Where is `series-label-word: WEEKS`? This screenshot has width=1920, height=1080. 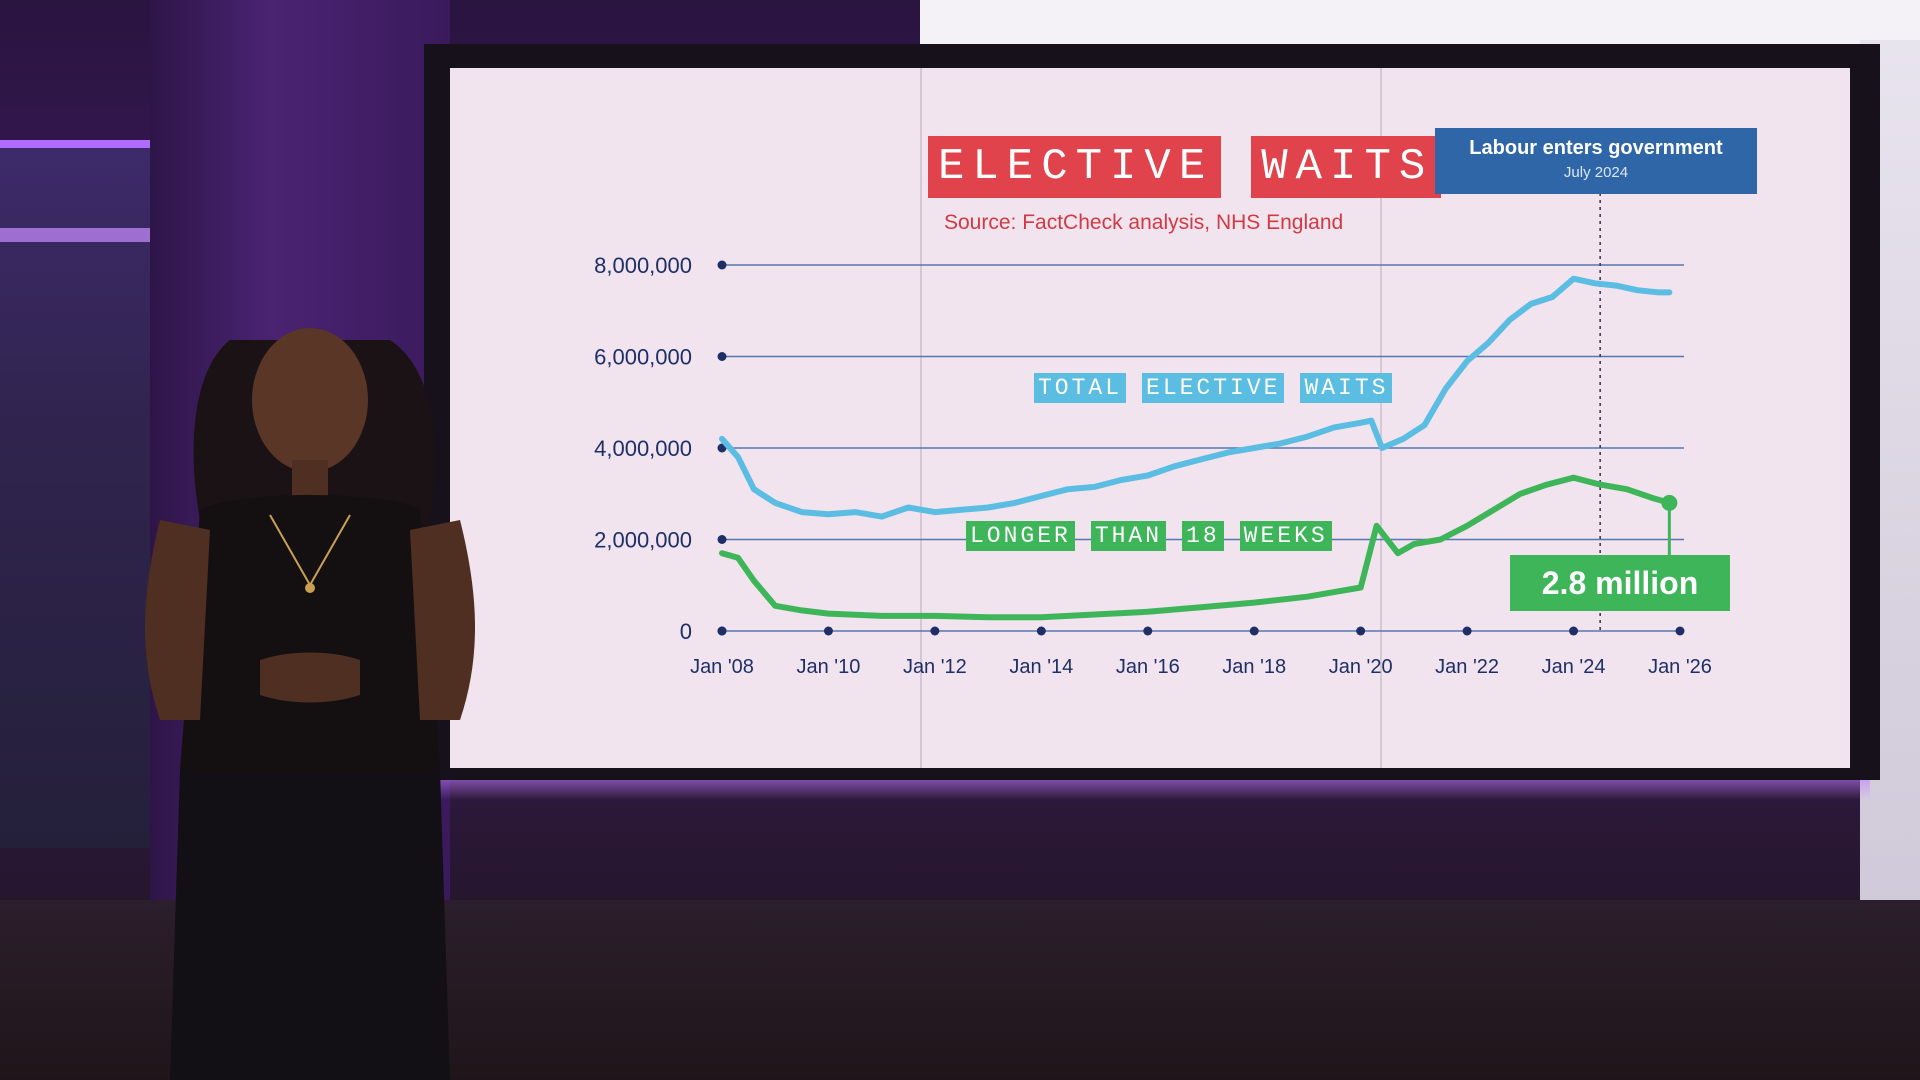
series-label-word: WEEKS is located at coordinates (1285, 536).